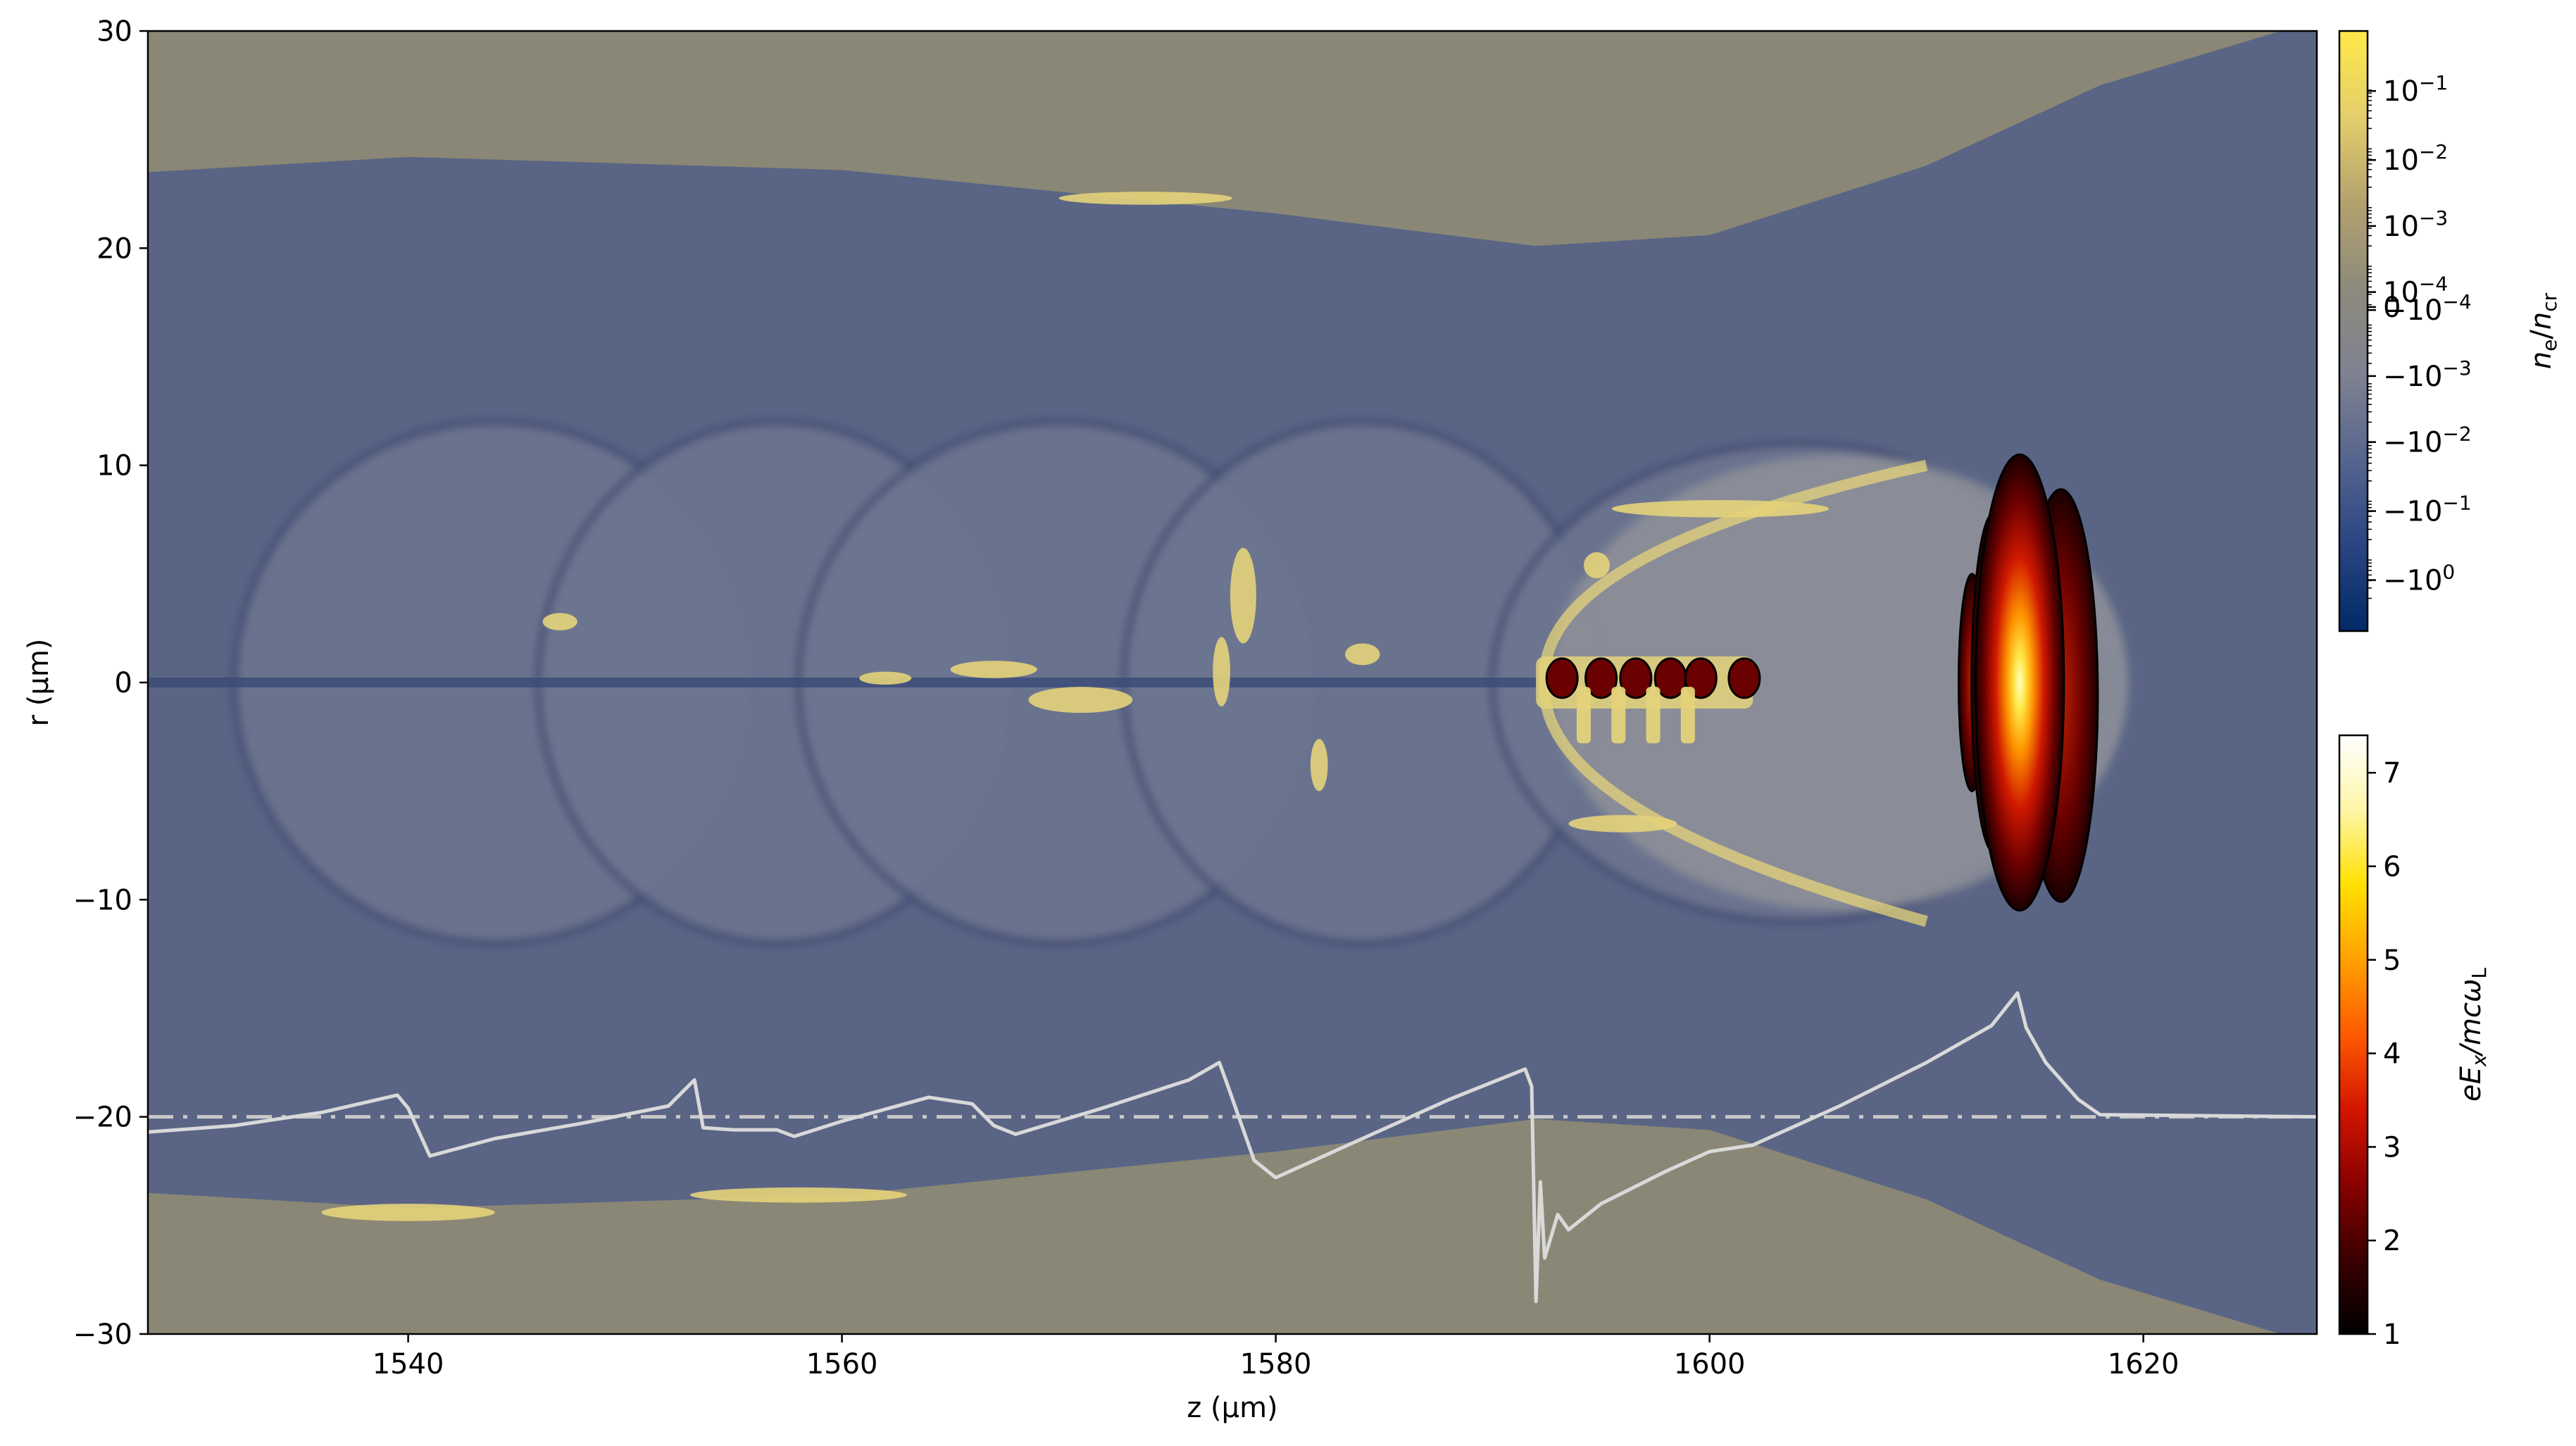 The height and width of the screenshot is (1446, 2576). I want to click on field-colorbar-ticks: 1 2 3 4 5 6 7, so click(2384, 1054).